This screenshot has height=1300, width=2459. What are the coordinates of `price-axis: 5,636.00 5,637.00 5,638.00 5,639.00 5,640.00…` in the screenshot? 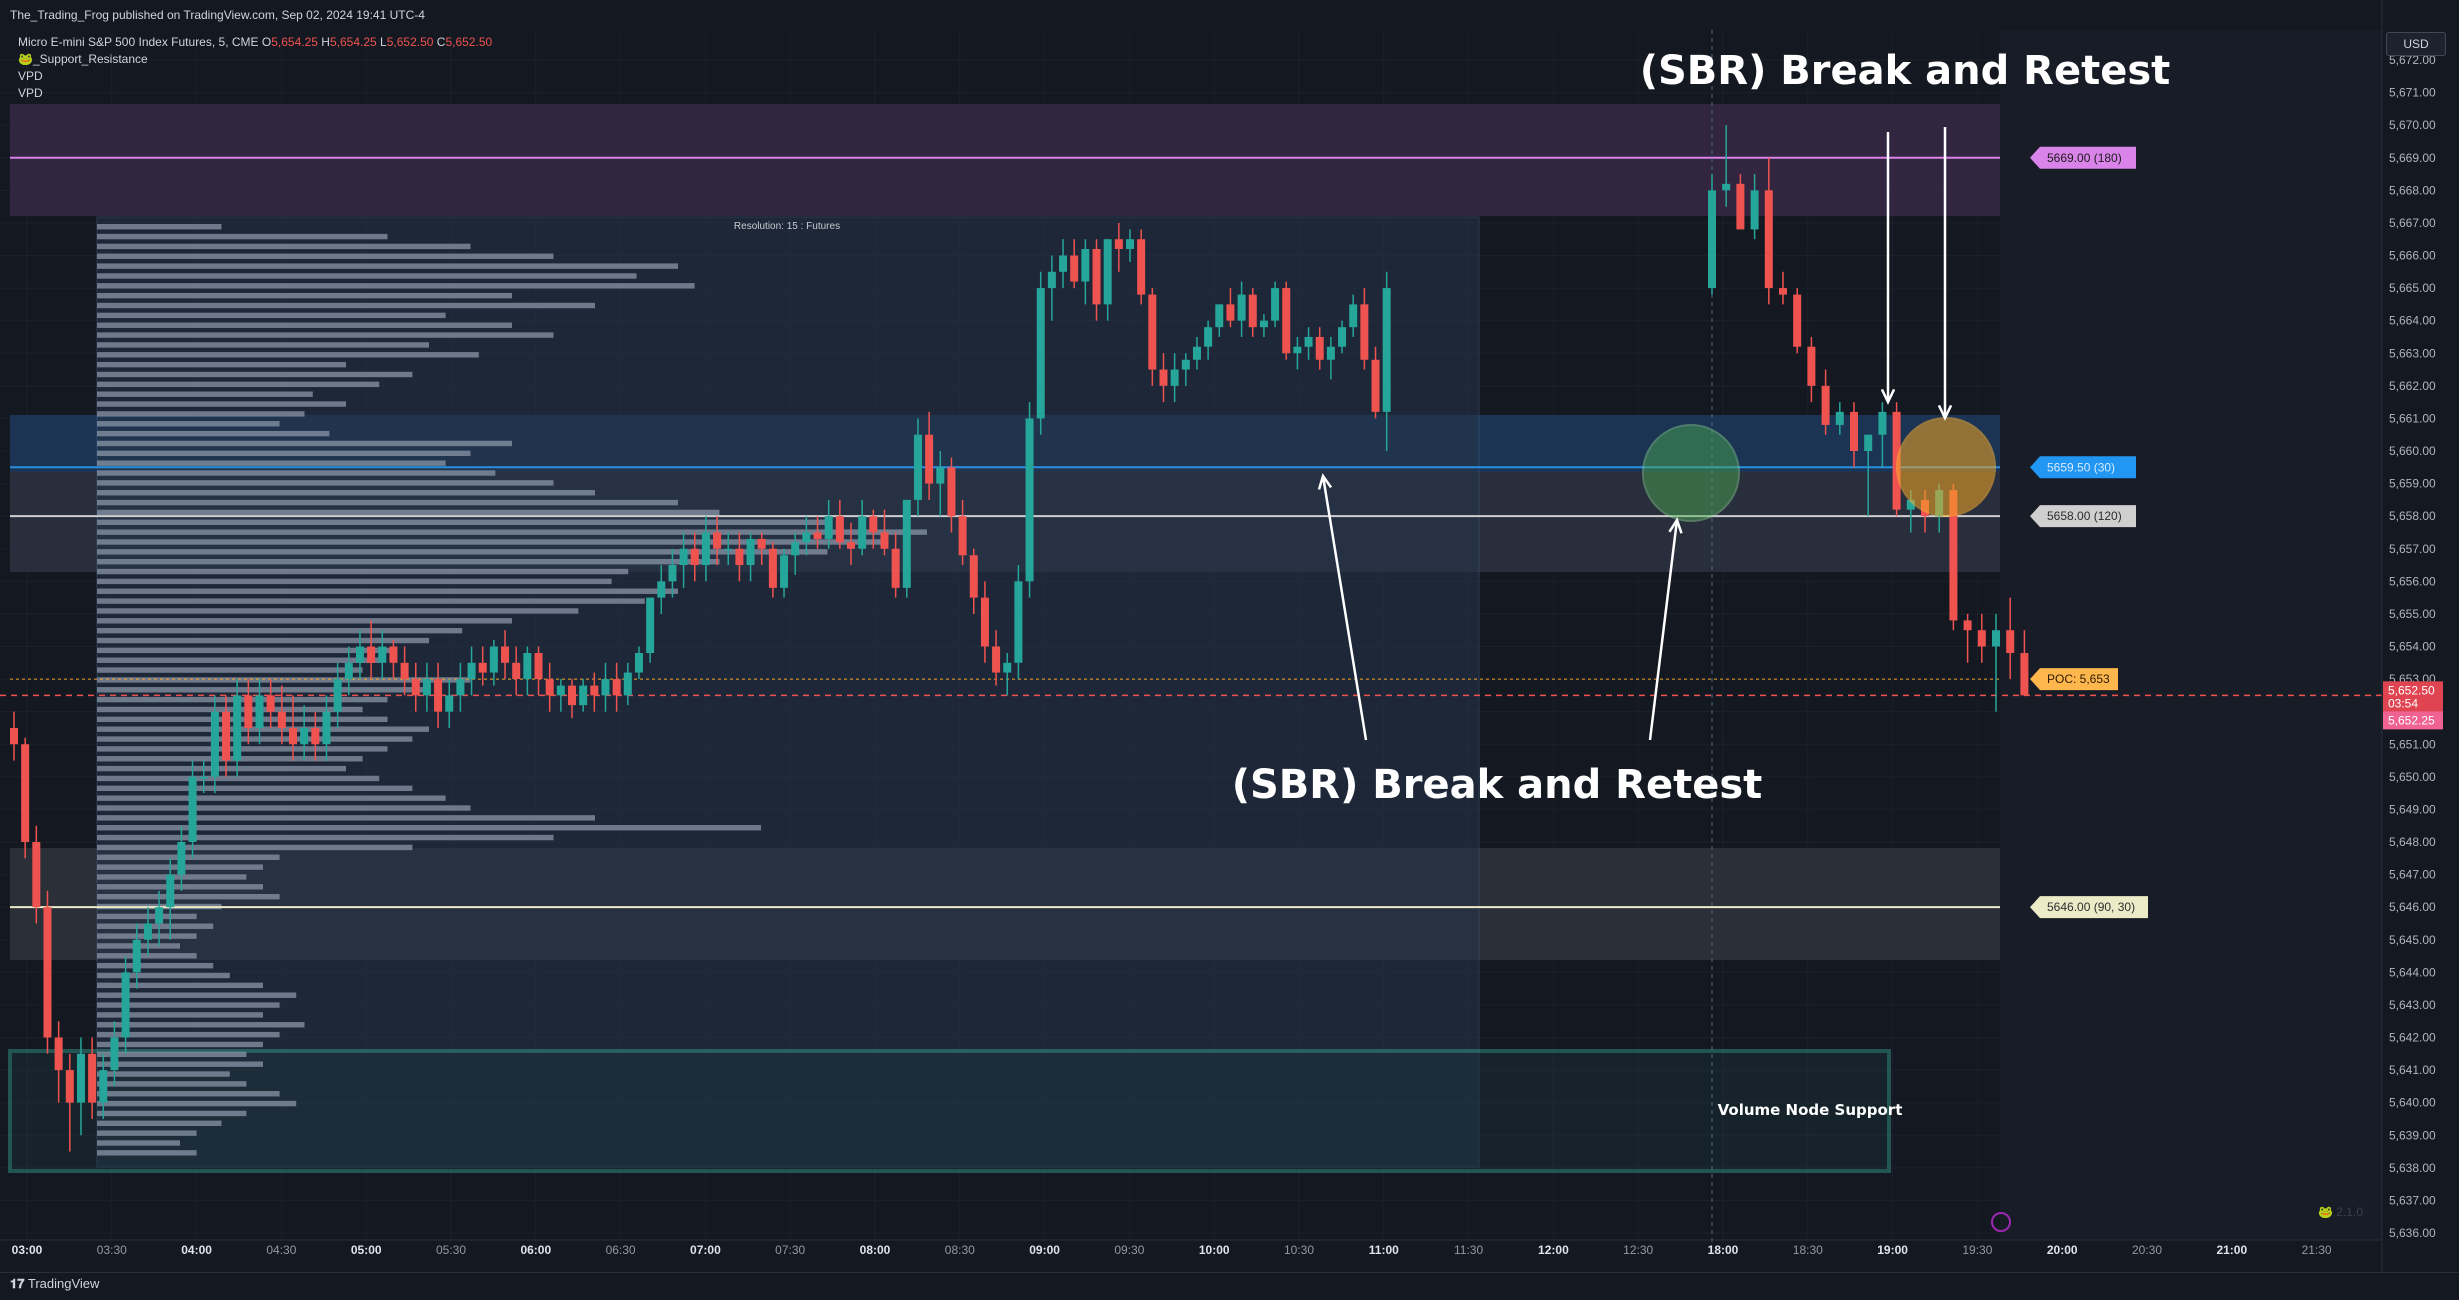 It's located at (2420, 636).